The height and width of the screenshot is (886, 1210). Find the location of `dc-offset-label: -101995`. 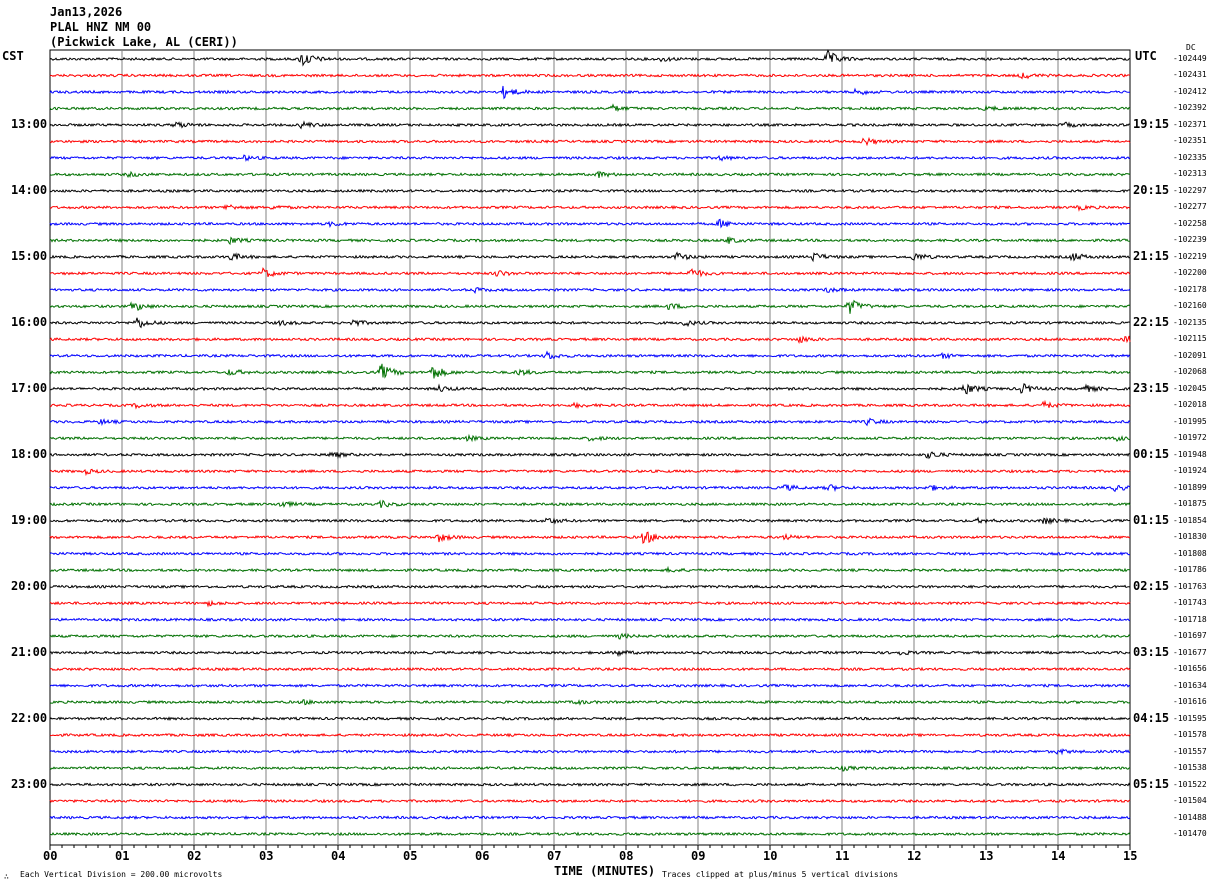

dc-offset-label: -101995 is located at coordinates (1190, 421).